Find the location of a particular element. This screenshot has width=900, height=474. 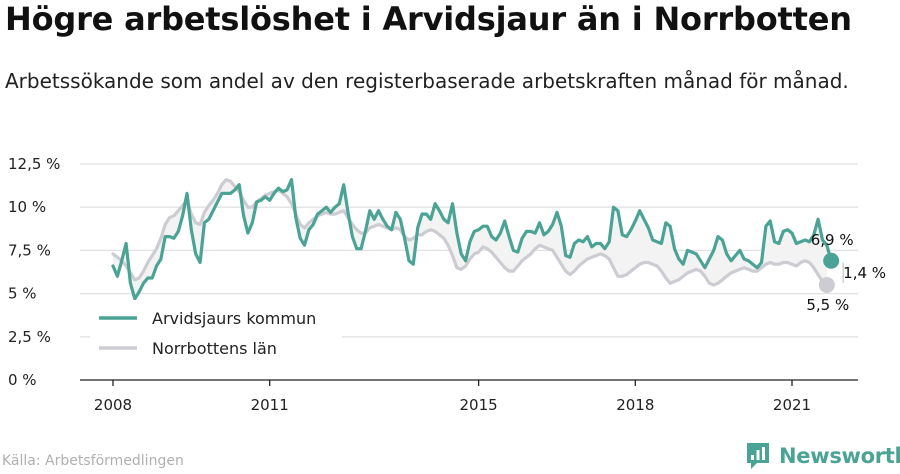

legend-label-norrbottens-lan: Norrbottens län is located at coordinates (214, 348).